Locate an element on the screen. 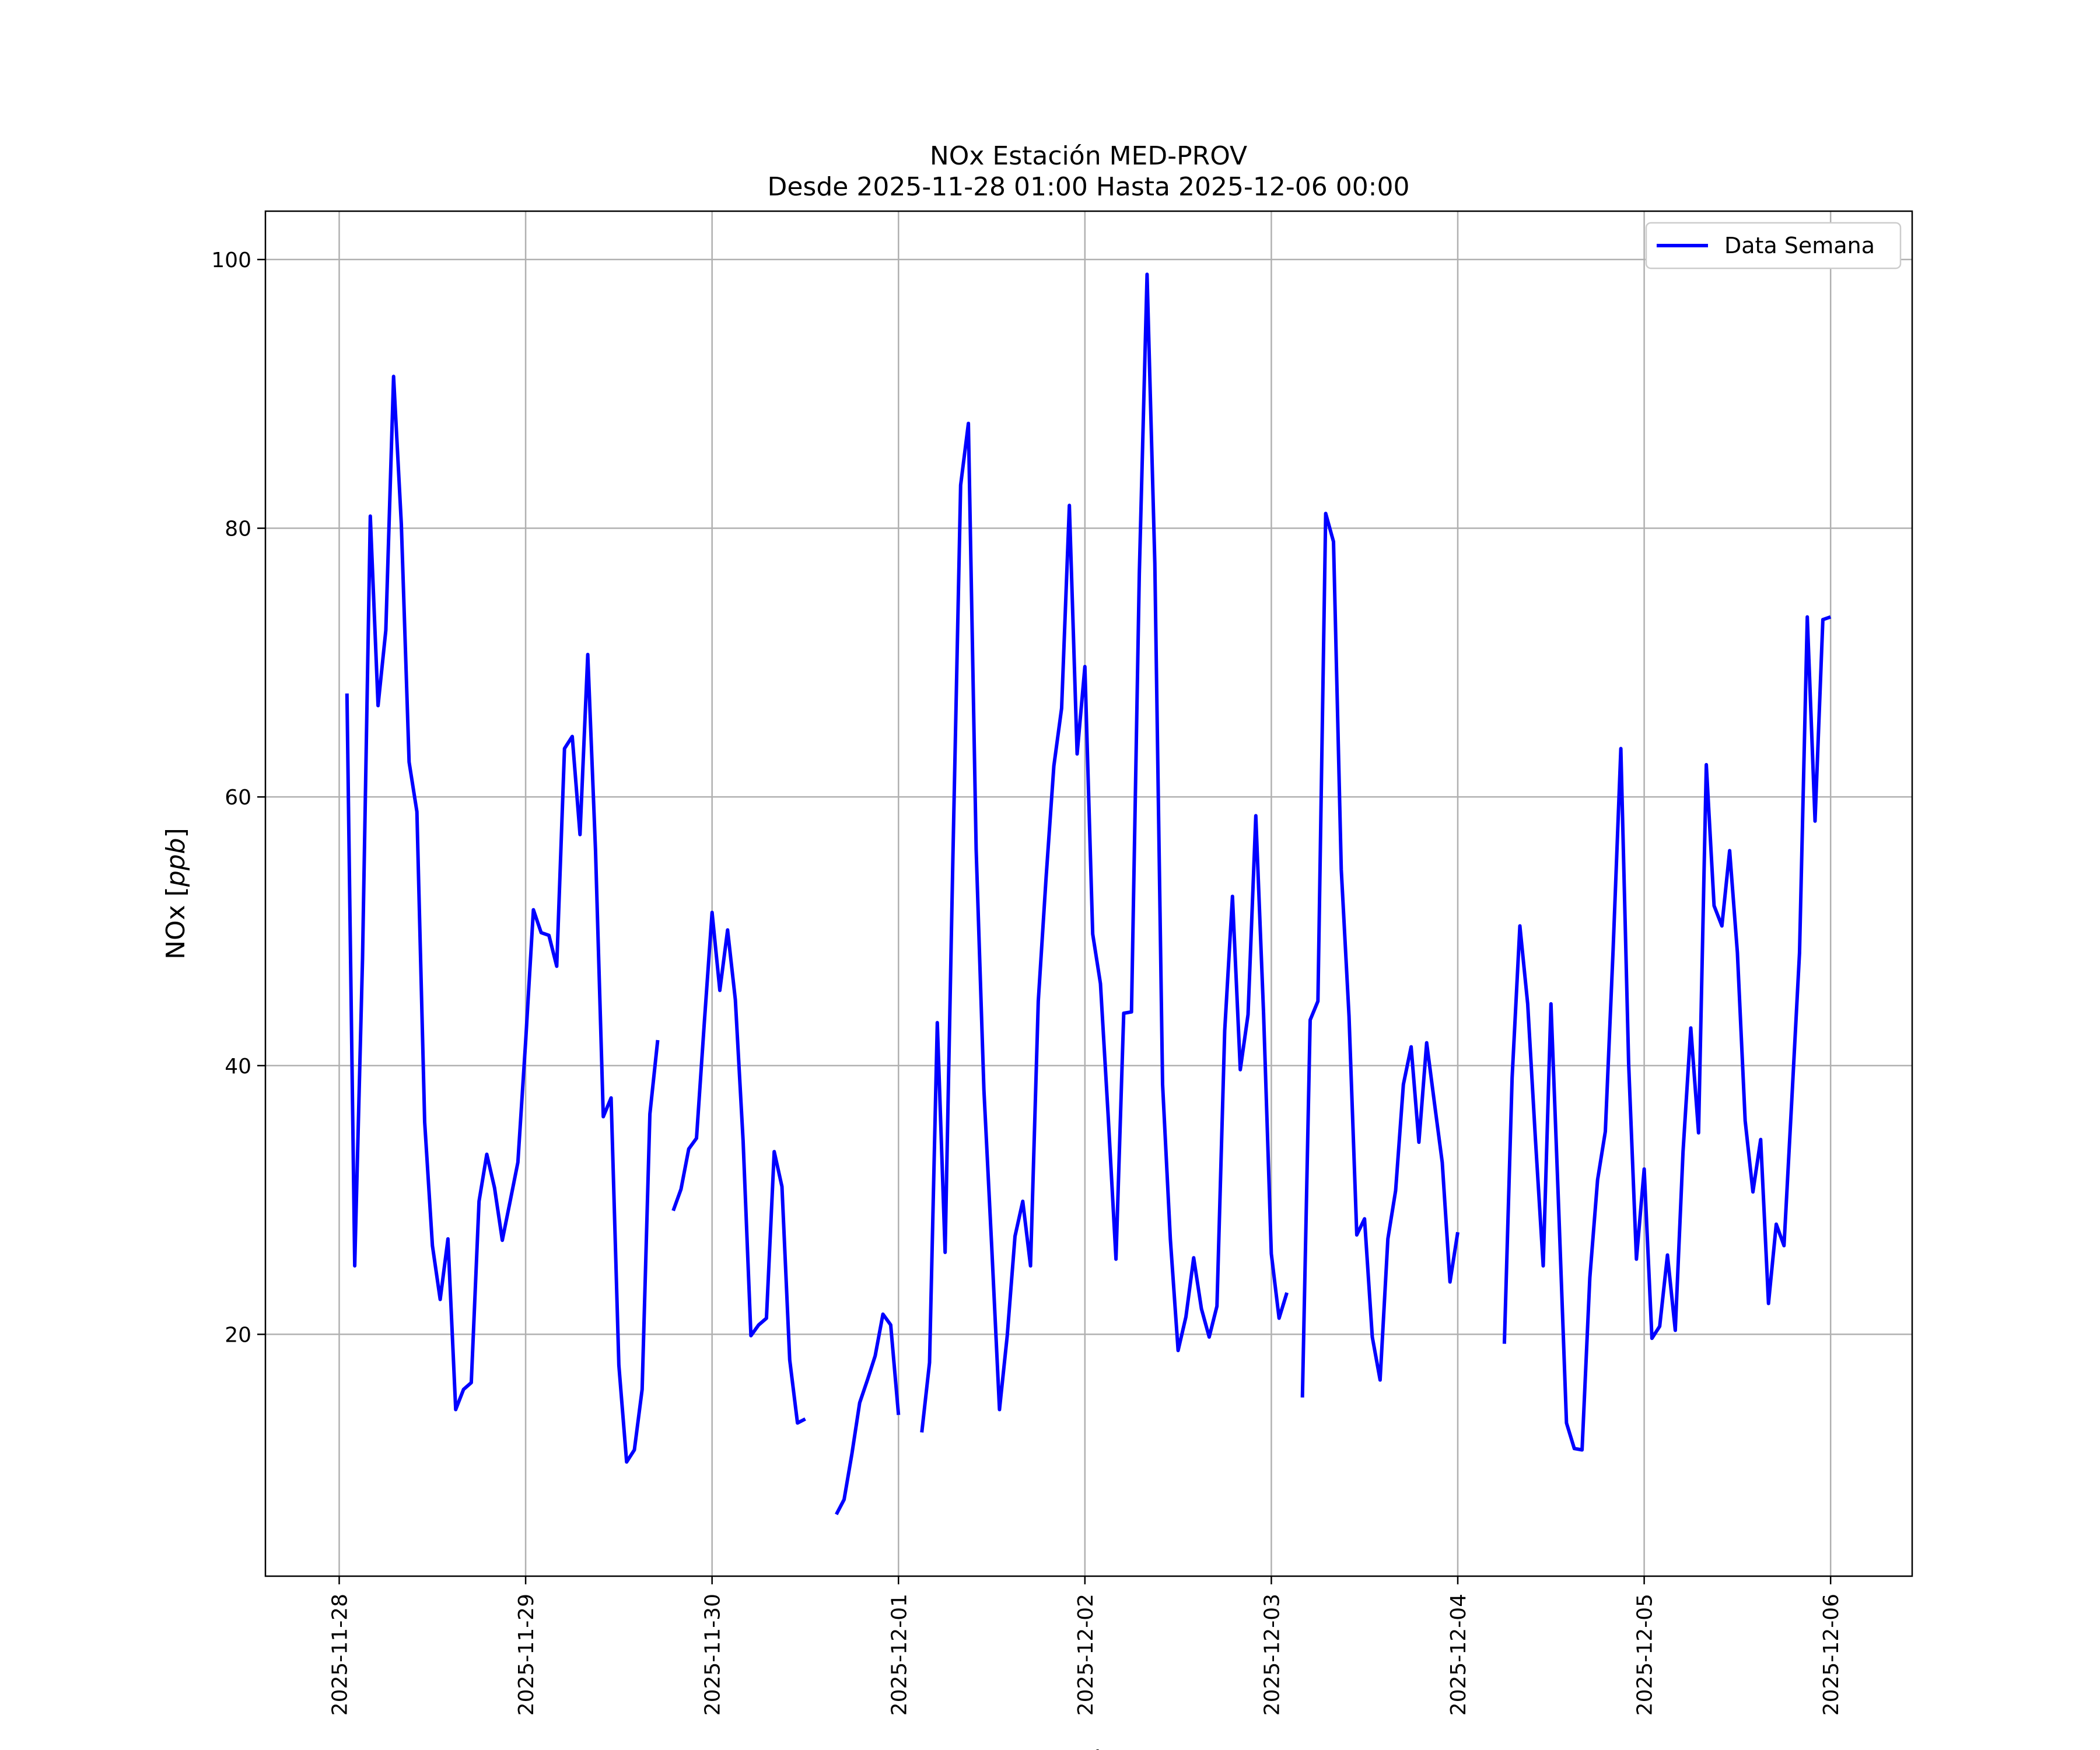  y-tick-label: 40 is located at coordinates (238, 1067).